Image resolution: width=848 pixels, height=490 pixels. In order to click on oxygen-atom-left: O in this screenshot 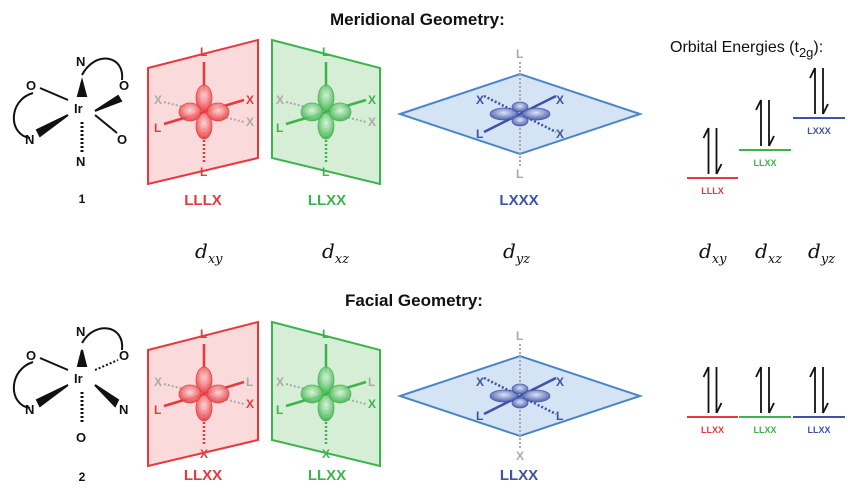, I will do `click(31, 355)`.